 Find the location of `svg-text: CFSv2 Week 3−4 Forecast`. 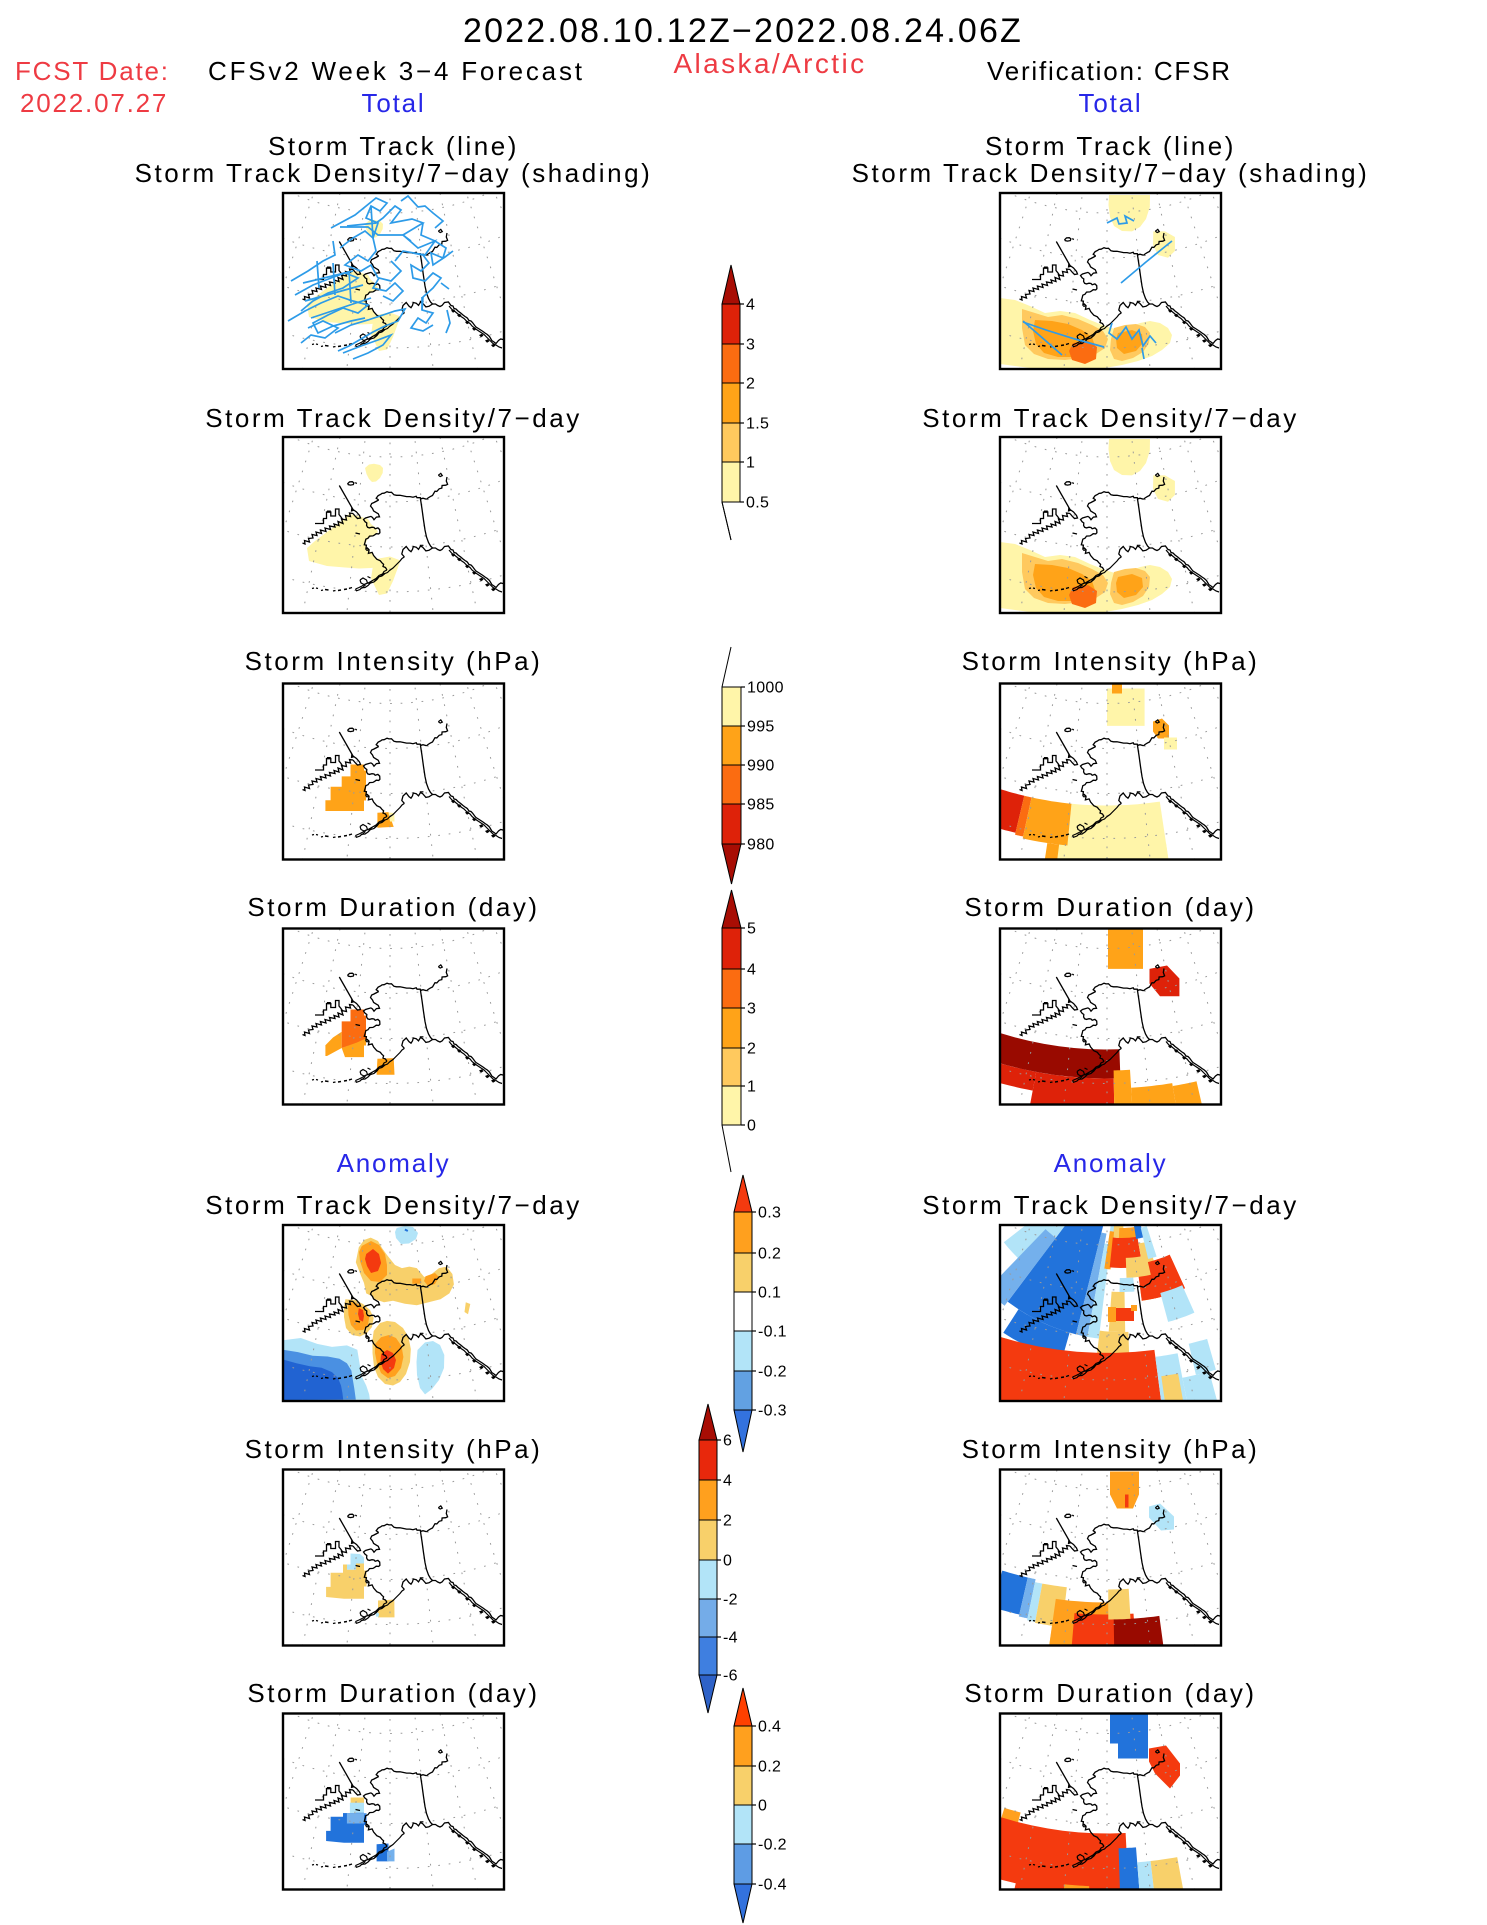

svg-text: CFSv2 Week 3−4 Forecast is located at coordinates (396, 71).